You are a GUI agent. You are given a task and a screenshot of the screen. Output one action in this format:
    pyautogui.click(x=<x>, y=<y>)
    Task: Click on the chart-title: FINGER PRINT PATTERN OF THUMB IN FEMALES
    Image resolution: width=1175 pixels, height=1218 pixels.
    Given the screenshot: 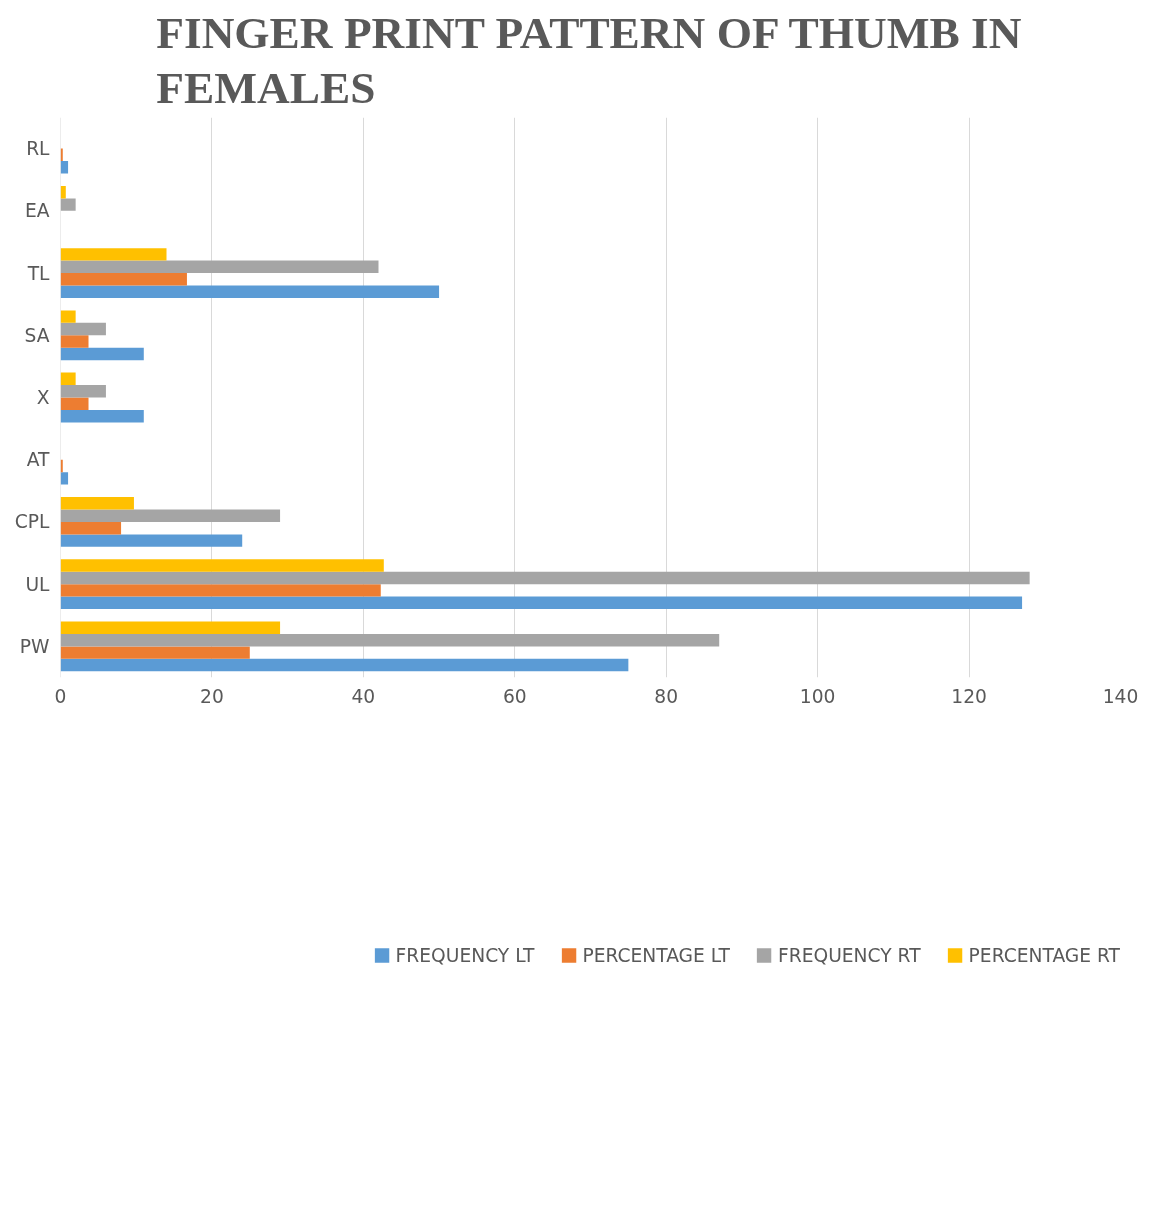 What is the action you would take?
    pyautogui.click(x=589, y=60)
    